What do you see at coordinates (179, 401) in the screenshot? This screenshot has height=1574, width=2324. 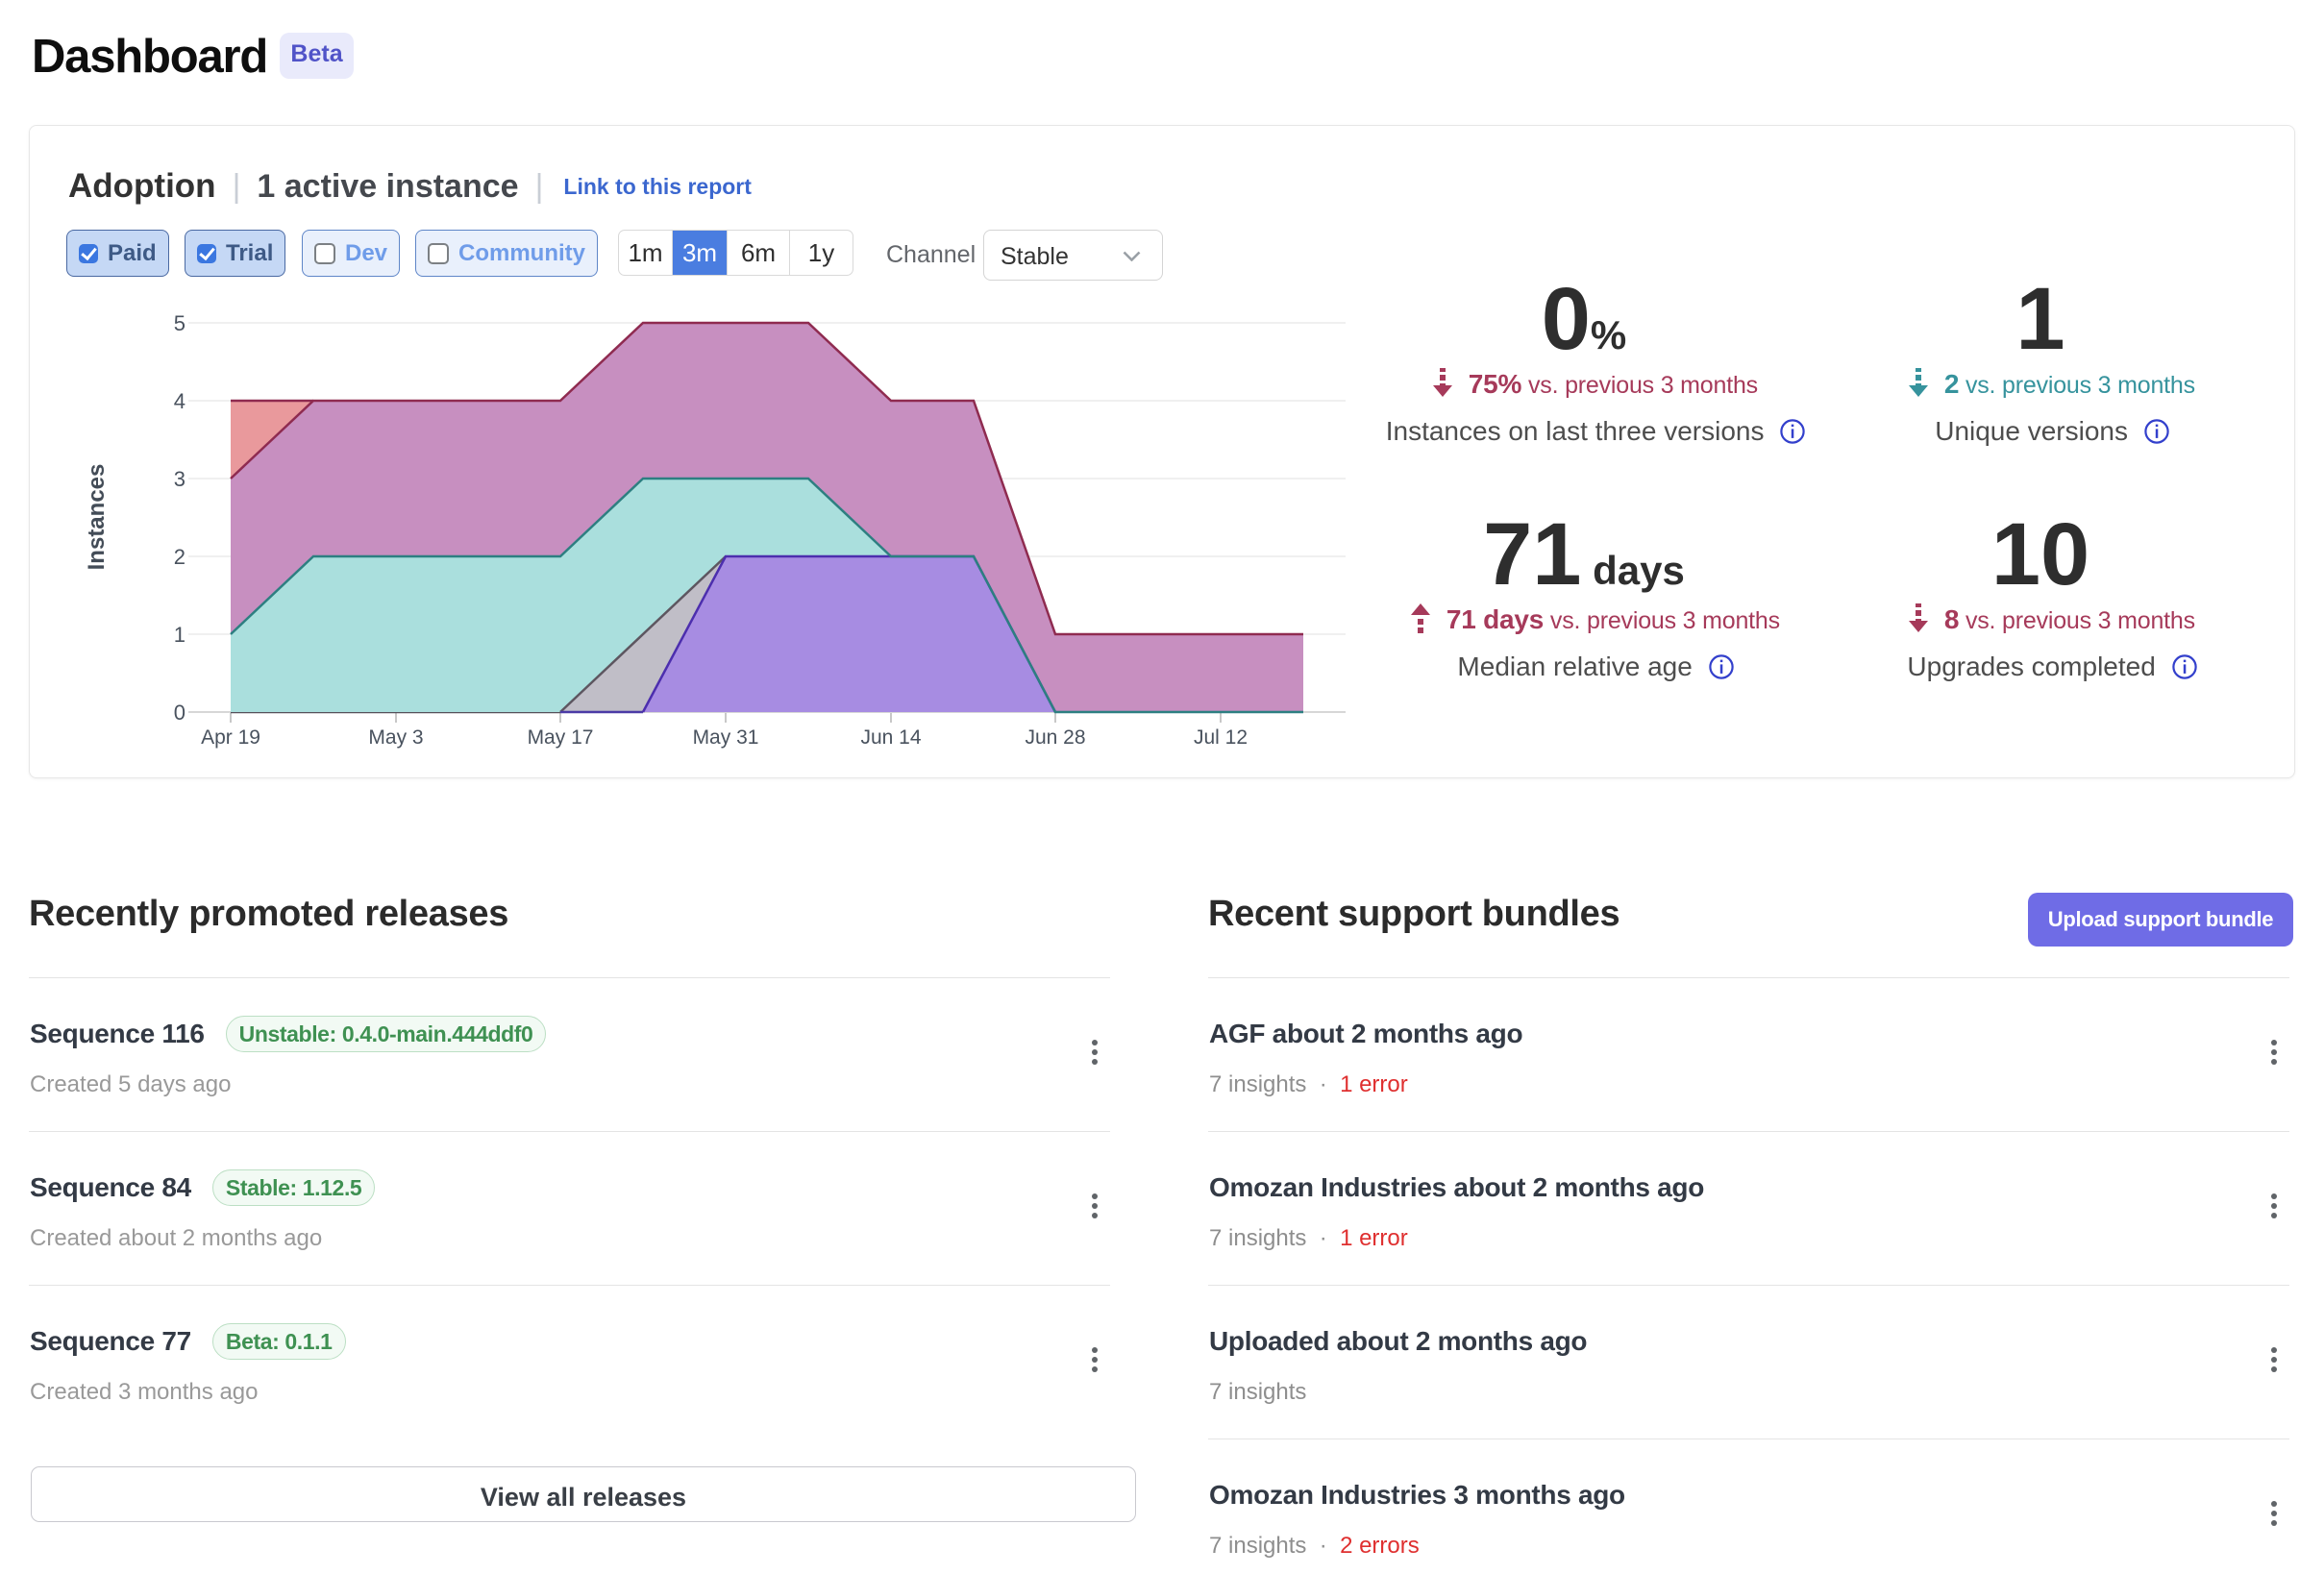 I see `svg-text: 4` at bounding box center [179, 401].